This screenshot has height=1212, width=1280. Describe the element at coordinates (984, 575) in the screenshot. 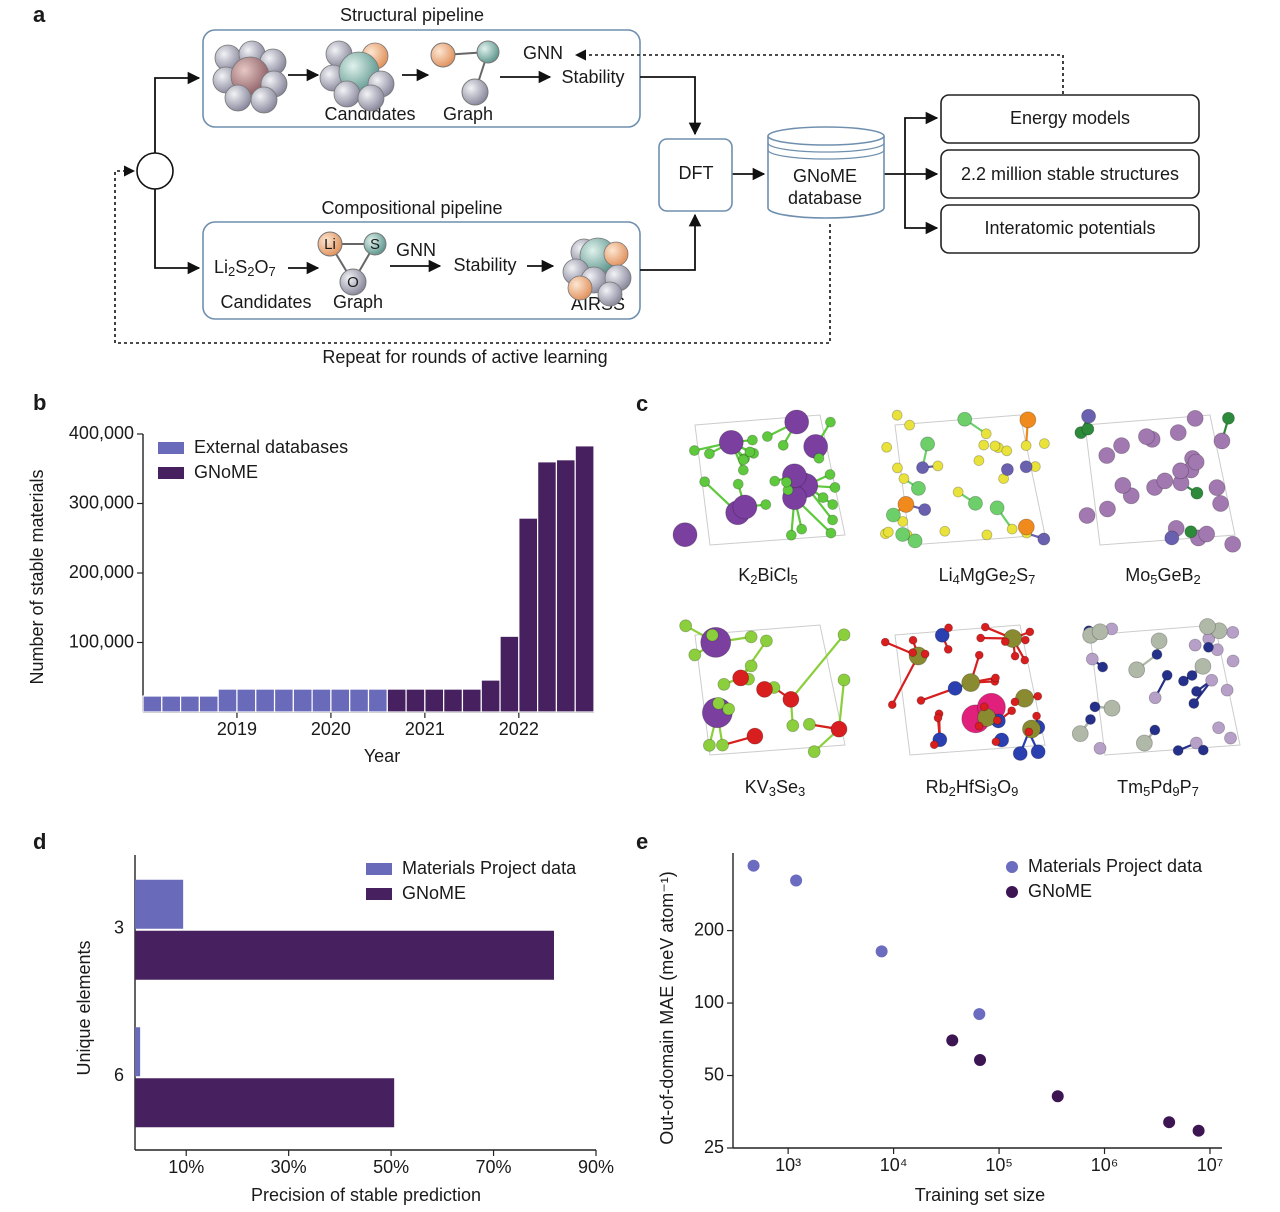

I see `formula-part: MgGe` at that location.